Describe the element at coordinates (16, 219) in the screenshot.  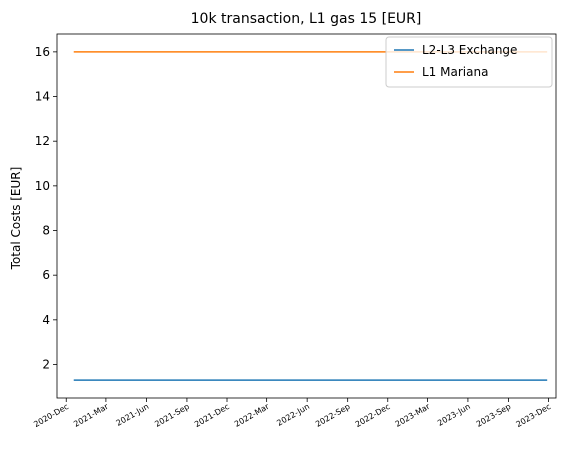
I see `y-axis-label: Total Costs [EUR]` at that location.